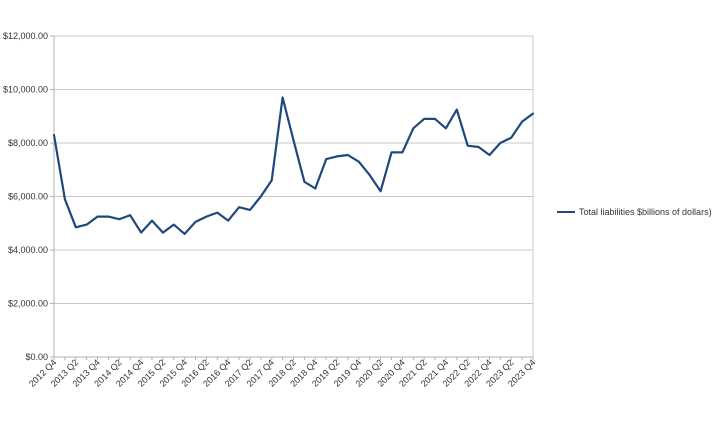  Describe the element at coordinates (28, 250) in the screenshot. I see `y-tick-label: $4,000.00` at that location.